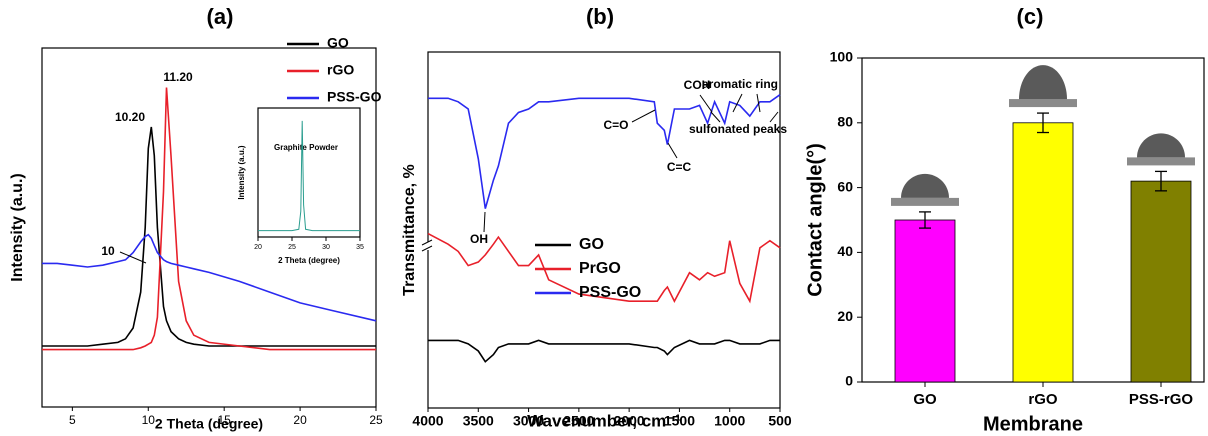 The image size is (1208, 436). I want to click on y-axis-label: Contact angle(°), so click(815, 220).